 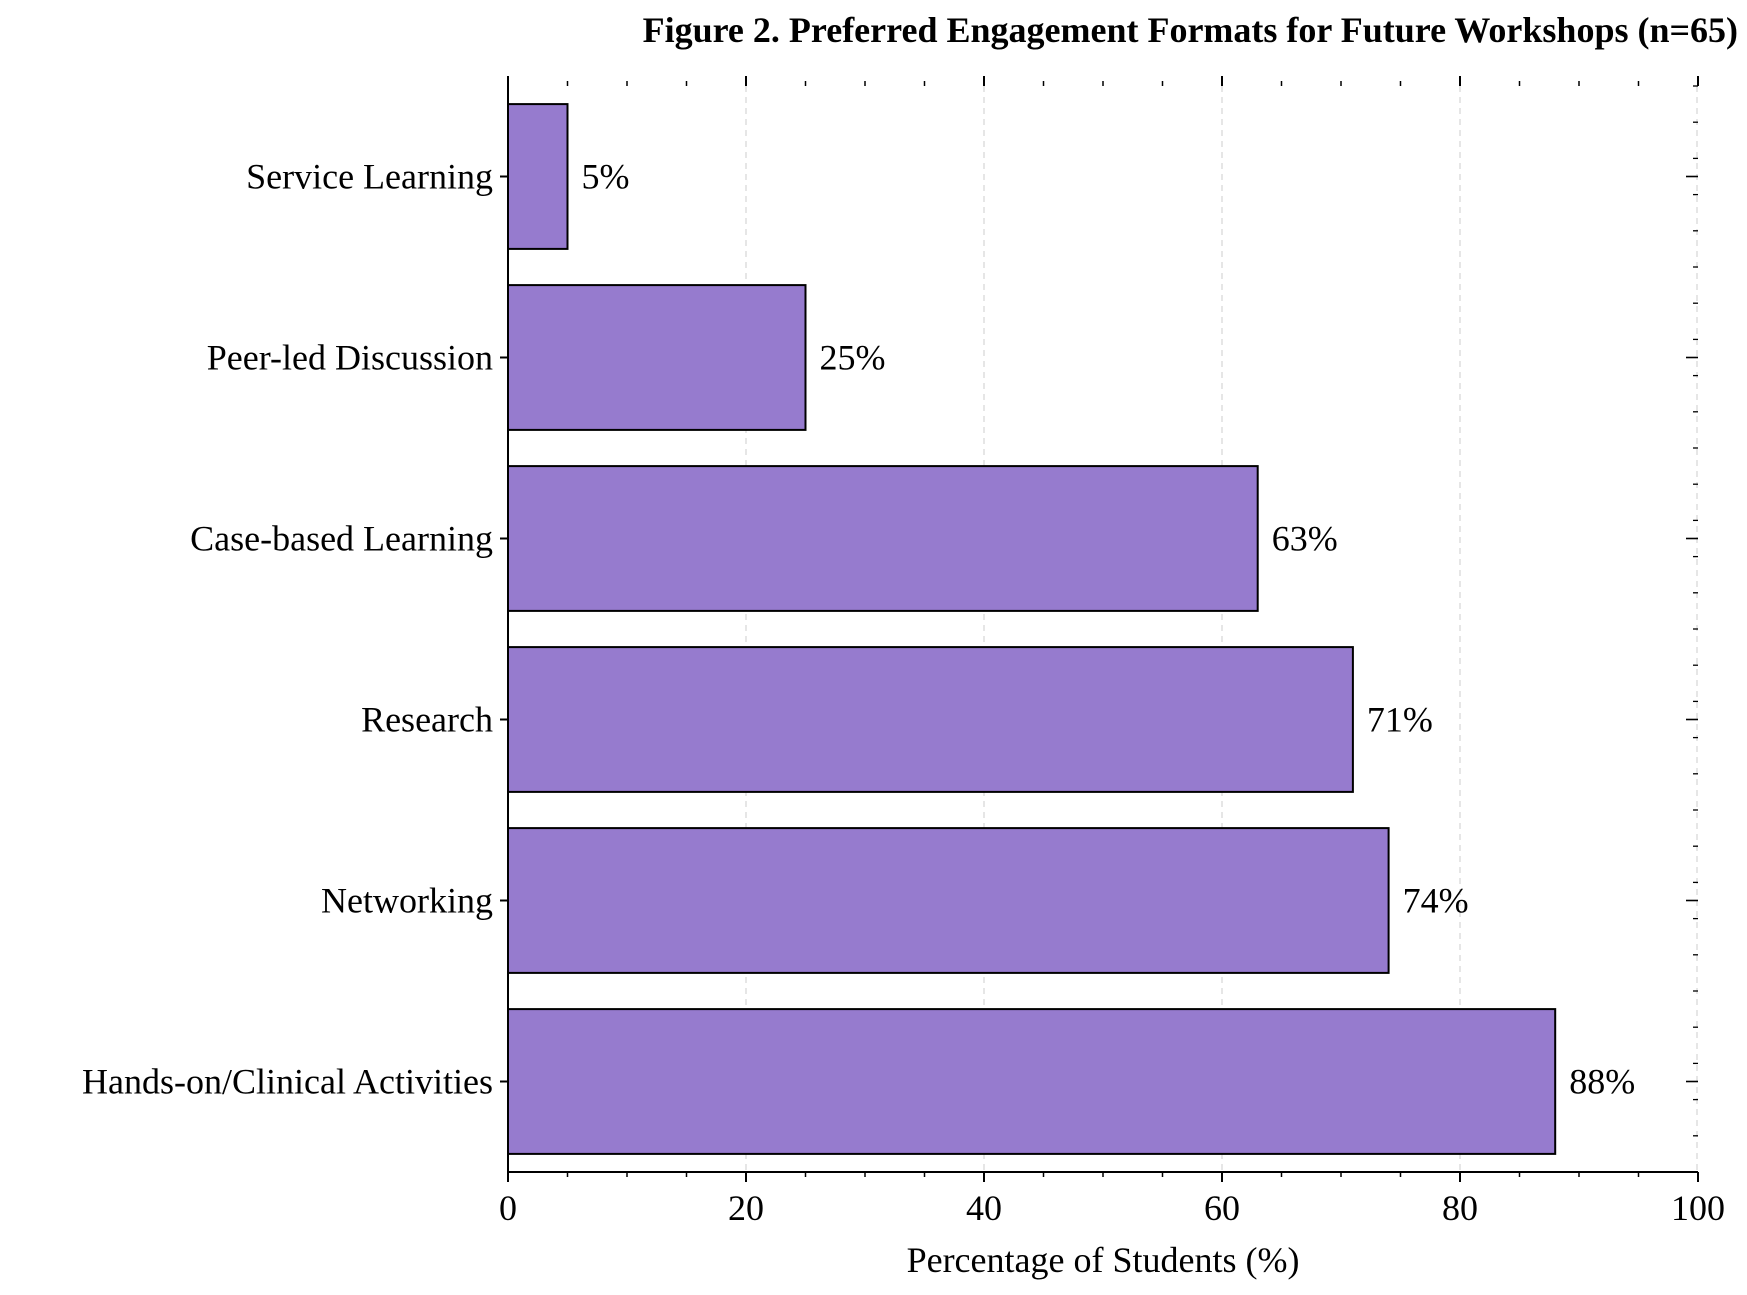 What do you see at coordinates (341, 539) in the screenshot?
I see `category-label: Case-based Learning` at bounding box center [341, 539].